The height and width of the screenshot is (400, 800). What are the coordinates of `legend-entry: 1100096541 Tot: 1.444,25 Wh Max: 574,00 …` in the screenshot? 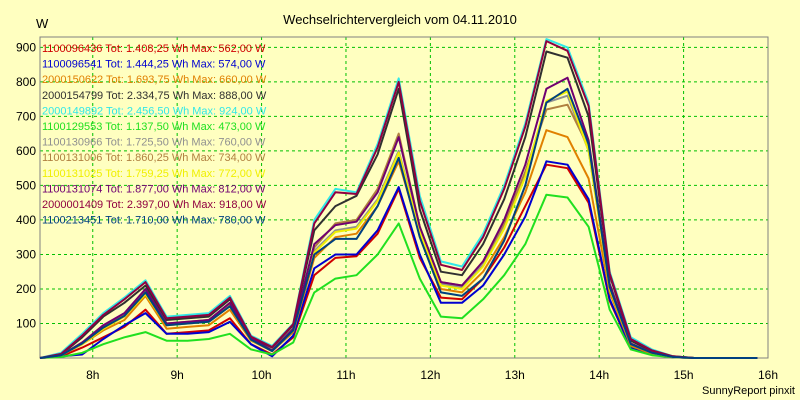 It's located at (154, 65).